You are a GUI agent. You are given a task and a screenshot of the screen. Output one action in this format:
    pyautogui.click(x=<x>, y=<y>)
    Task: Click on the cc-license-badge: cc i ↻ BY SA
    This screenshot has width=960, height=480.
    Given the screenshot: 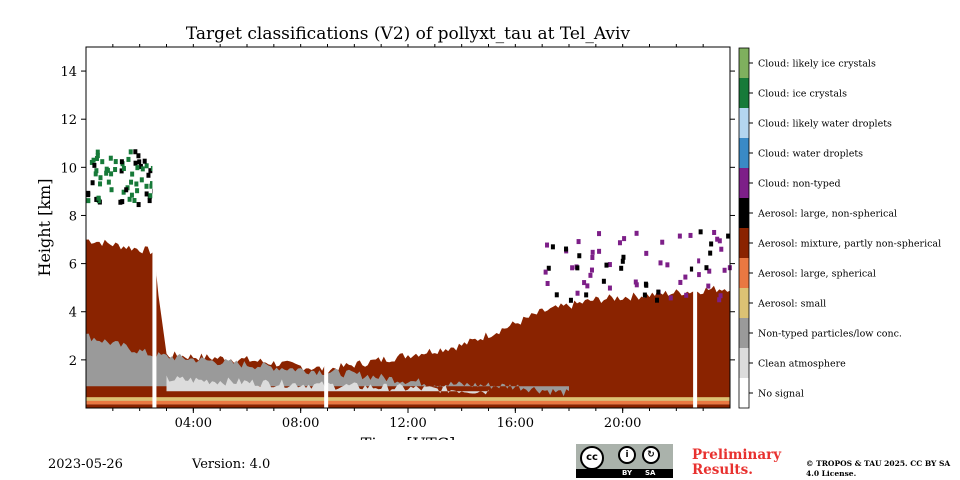 What is the action you would take?
    pyautogui.click(x=624, y=461)
    